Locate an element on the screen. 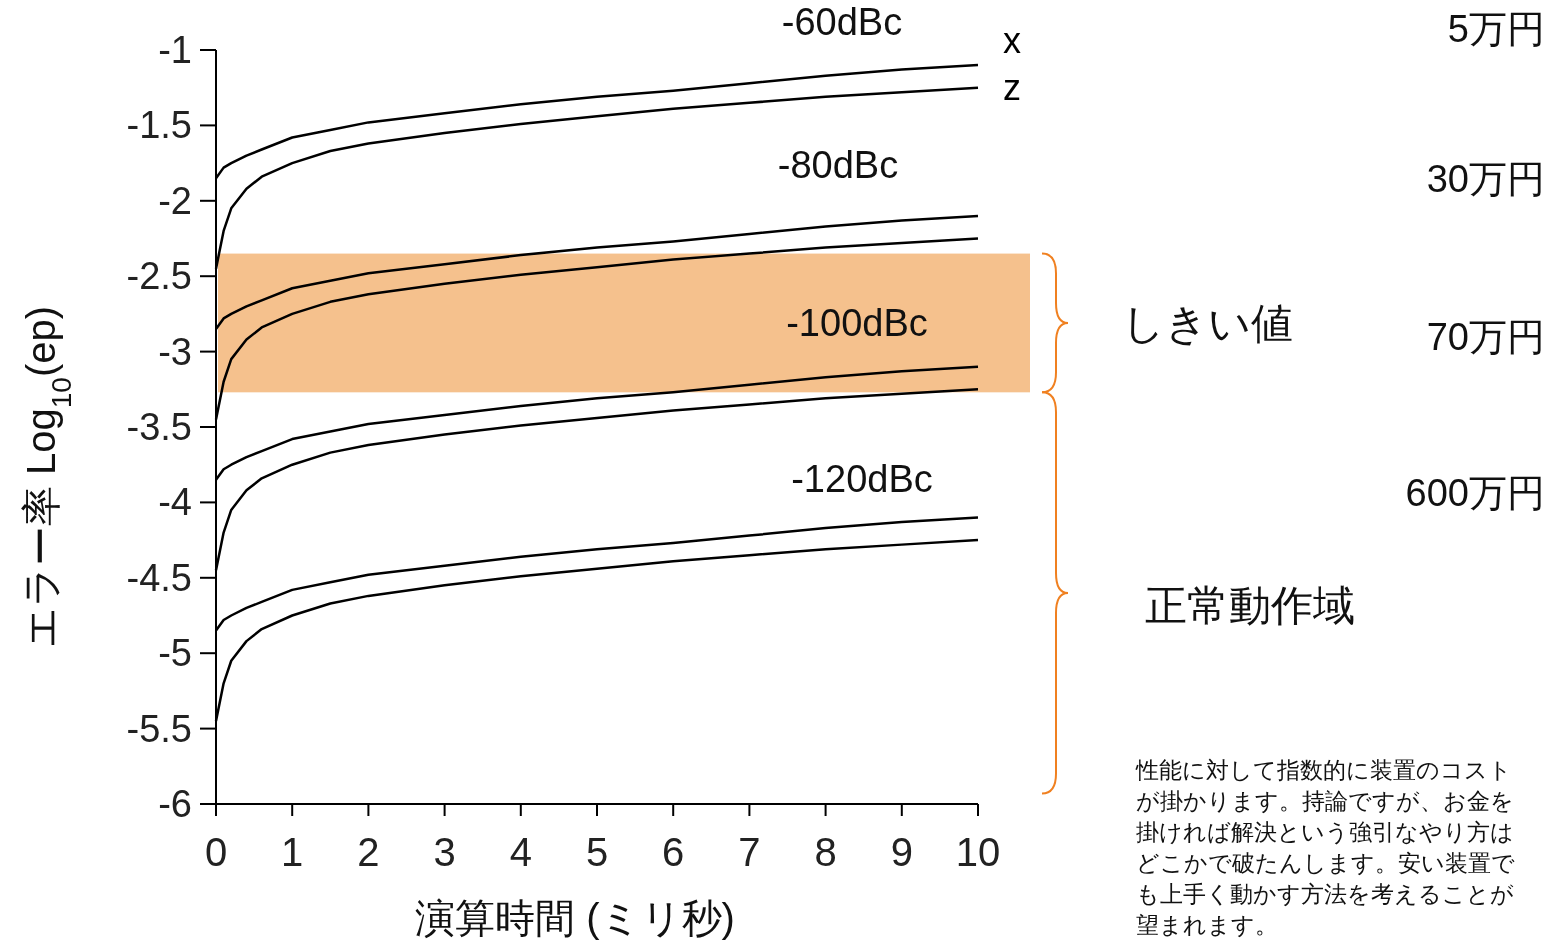 This screenshot has height=946, width=1557. y-tick-label: -5.5 is located at coordinates (159, 728).